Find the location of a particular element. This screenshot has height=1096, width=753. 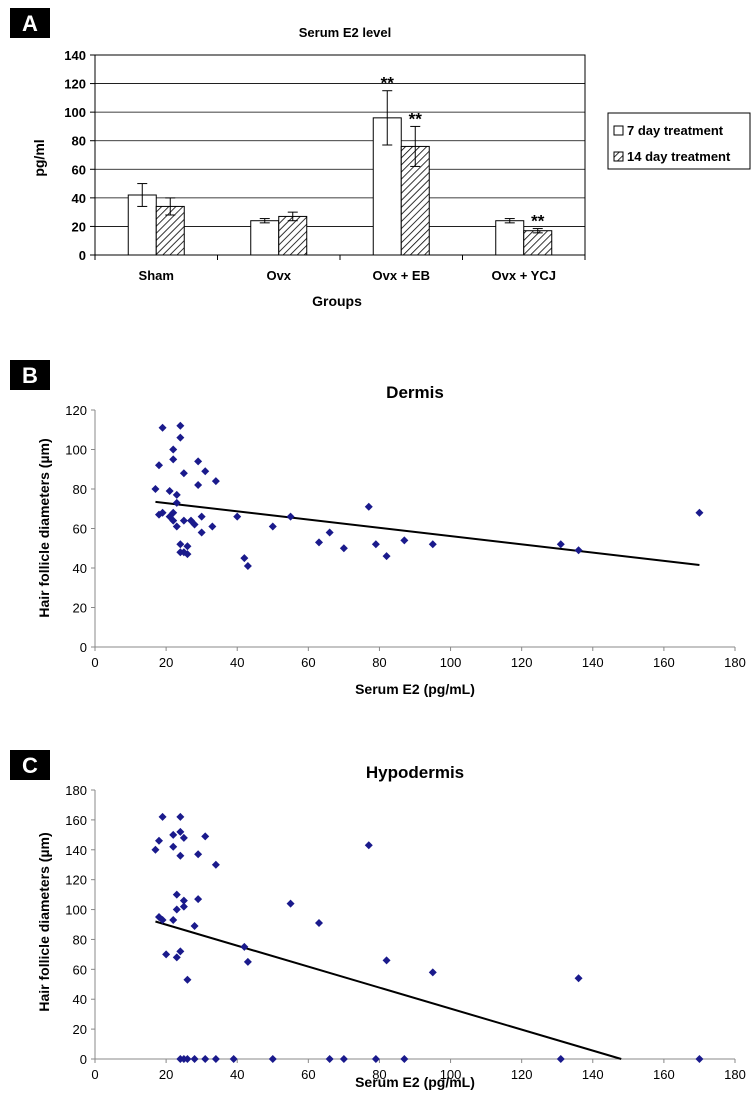

legend-swatch-7day is located at coordinates (618, 130).